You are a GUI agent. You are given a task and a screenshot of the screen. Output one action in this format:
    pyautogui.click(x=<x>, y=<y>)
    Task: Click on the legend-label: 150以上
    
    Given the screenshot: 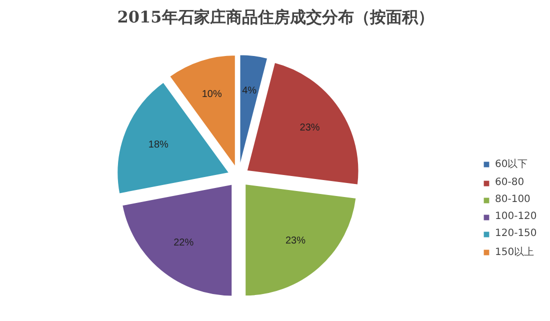 What is the action you would take?
    pyautogui.click(x=514, y=252)
    